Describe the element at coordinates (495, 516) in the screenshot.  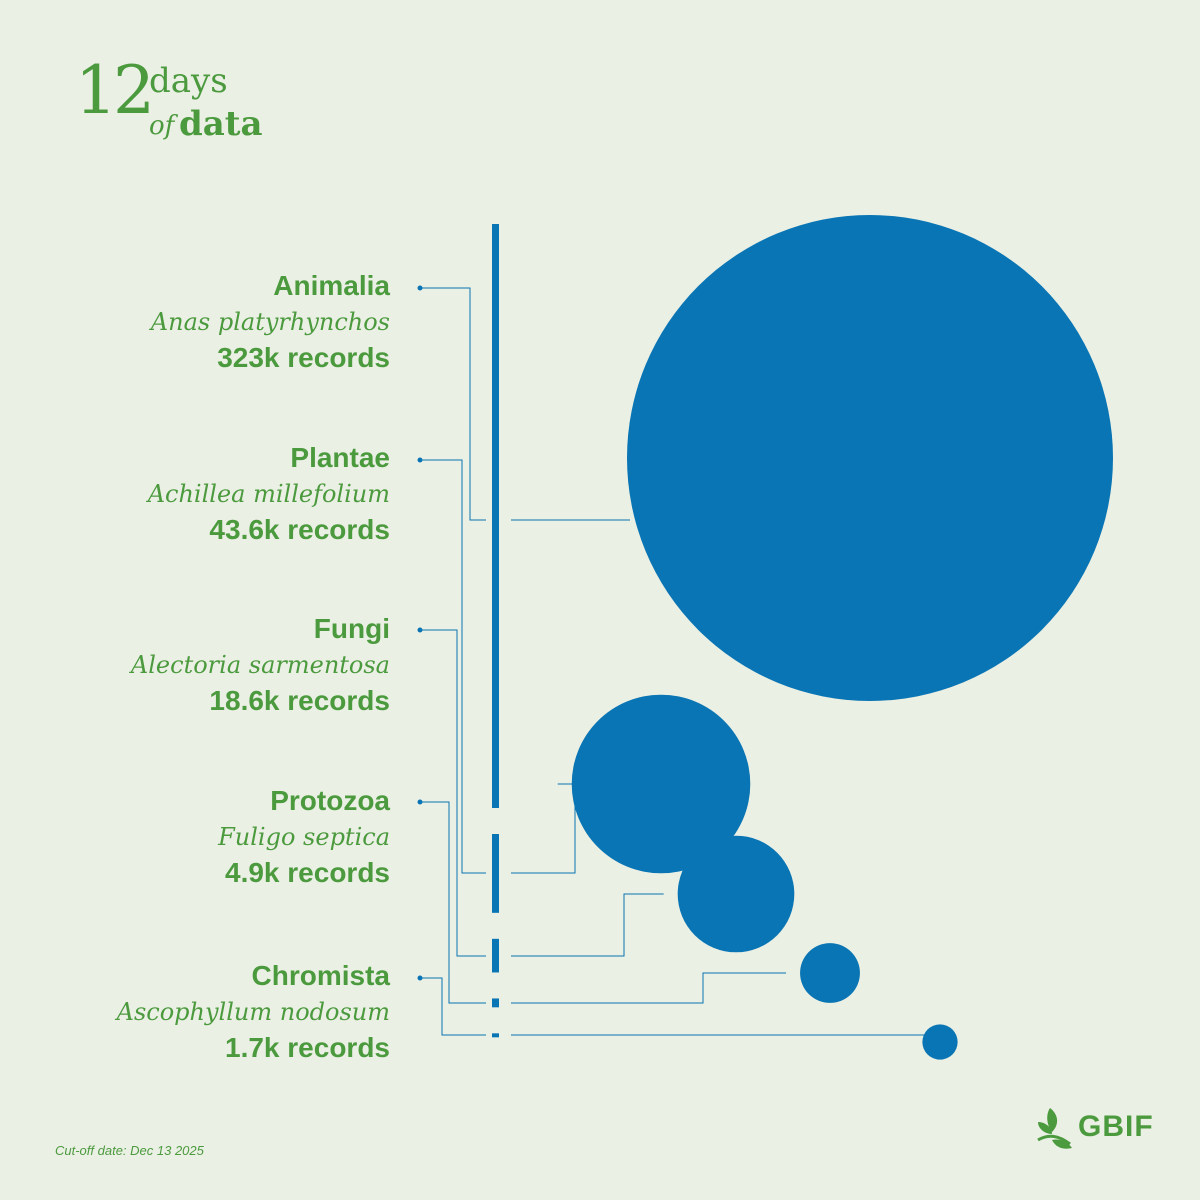
I see `bar-animalia` at that location.